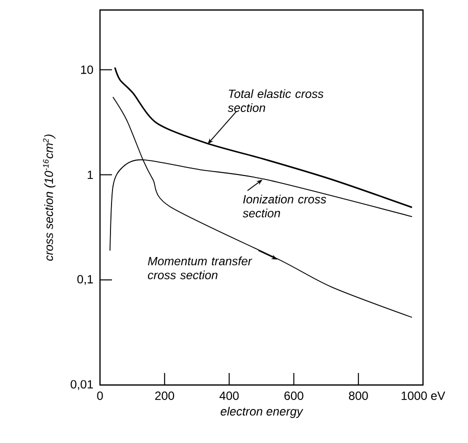  Describe the element at coordinates (49, 197) in the screenshot. I see `y-axis-title: cross section (10$^{-16}$cm$^{2}$)` at that location.